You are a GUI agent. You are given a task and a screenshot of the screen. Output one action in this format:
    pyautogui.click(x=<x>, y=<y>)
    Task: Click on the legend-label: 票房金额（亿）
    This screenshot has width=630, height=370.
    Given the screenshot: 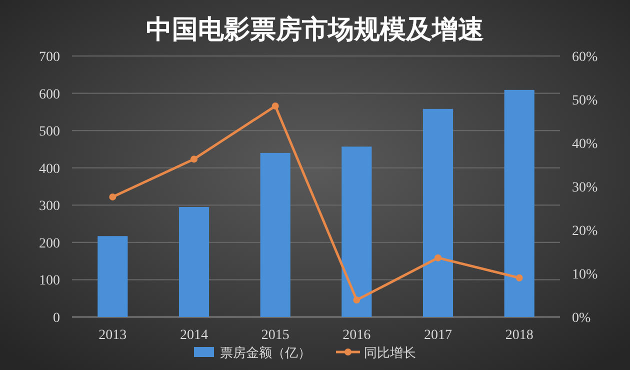 What is the action you would take?
    pyautogui.click(x=265, y=352)
    